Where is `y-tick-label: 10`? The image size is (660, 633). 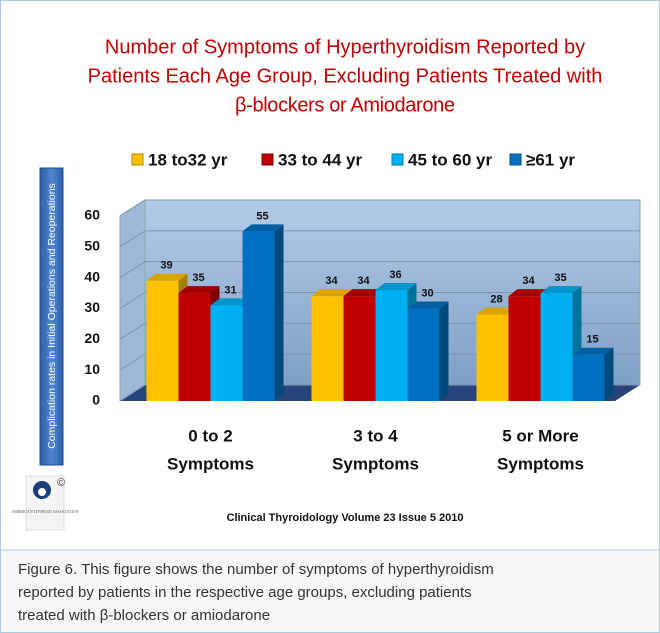 y-tick-label: 10 is located at coordinates (92, 369).